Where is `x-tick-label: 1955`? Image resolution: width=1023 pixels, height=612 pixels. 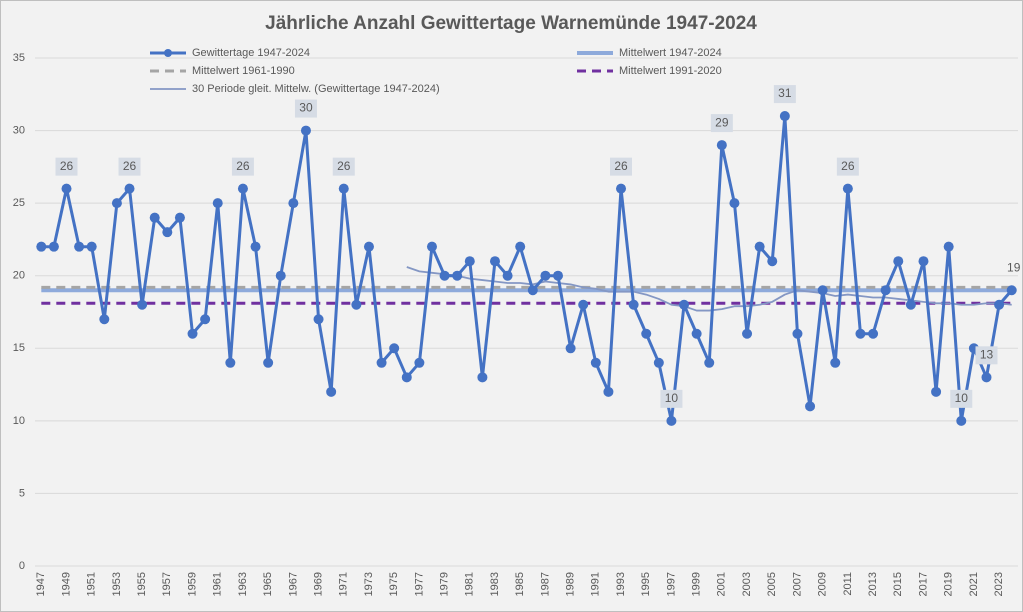
x-tick-label: 1955 is located at coordinates (142, 584).